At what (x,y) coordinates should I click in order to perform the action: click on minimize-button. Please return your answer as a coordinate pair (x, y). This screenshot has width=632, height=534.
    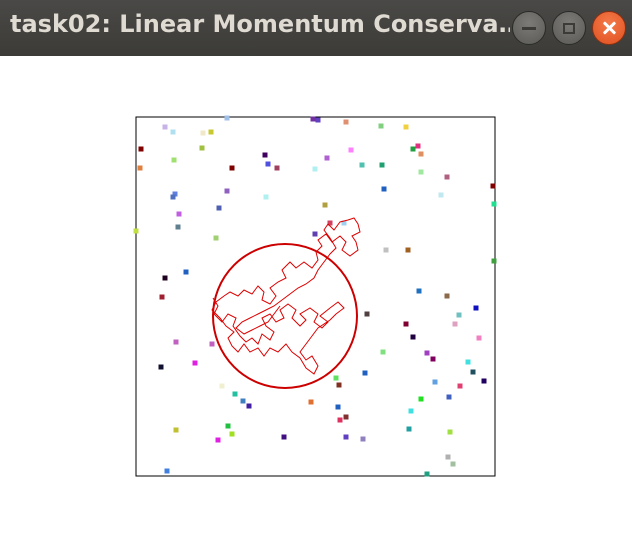
    Looking at the image, I should click on (529, 28).